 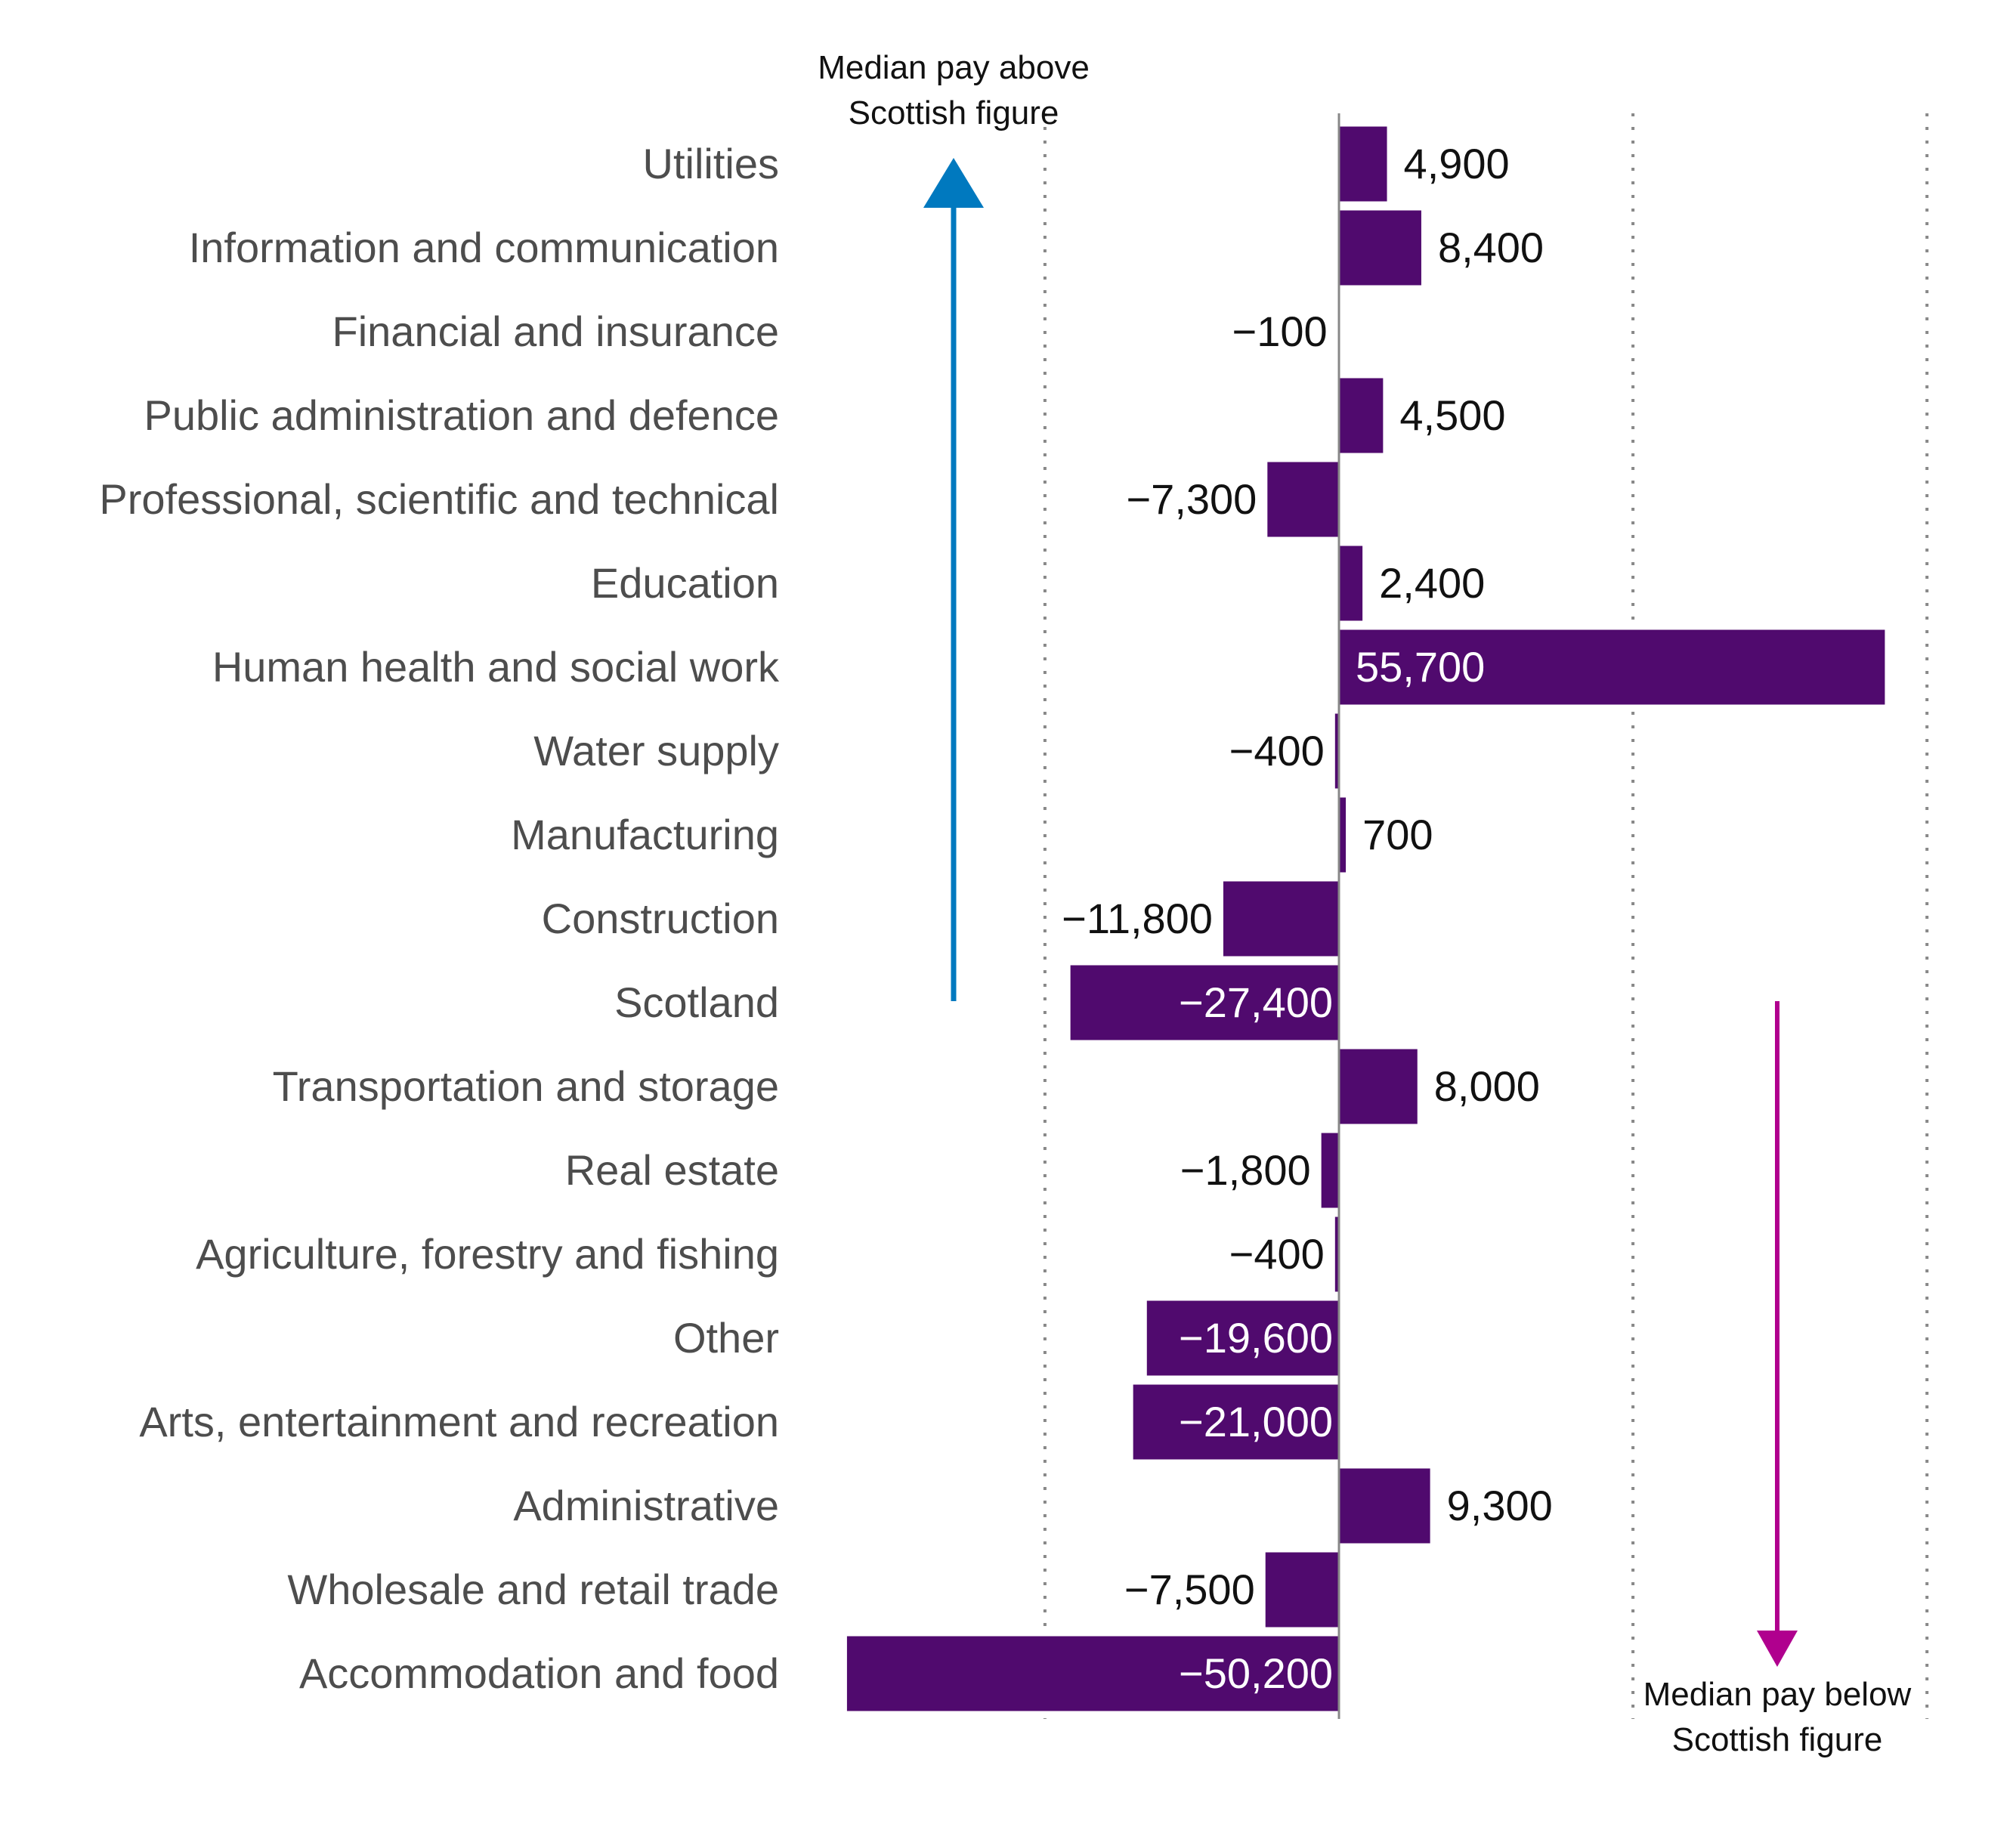 I want to click on category-label: Accommodation and food, so click(x=539, y=1673).